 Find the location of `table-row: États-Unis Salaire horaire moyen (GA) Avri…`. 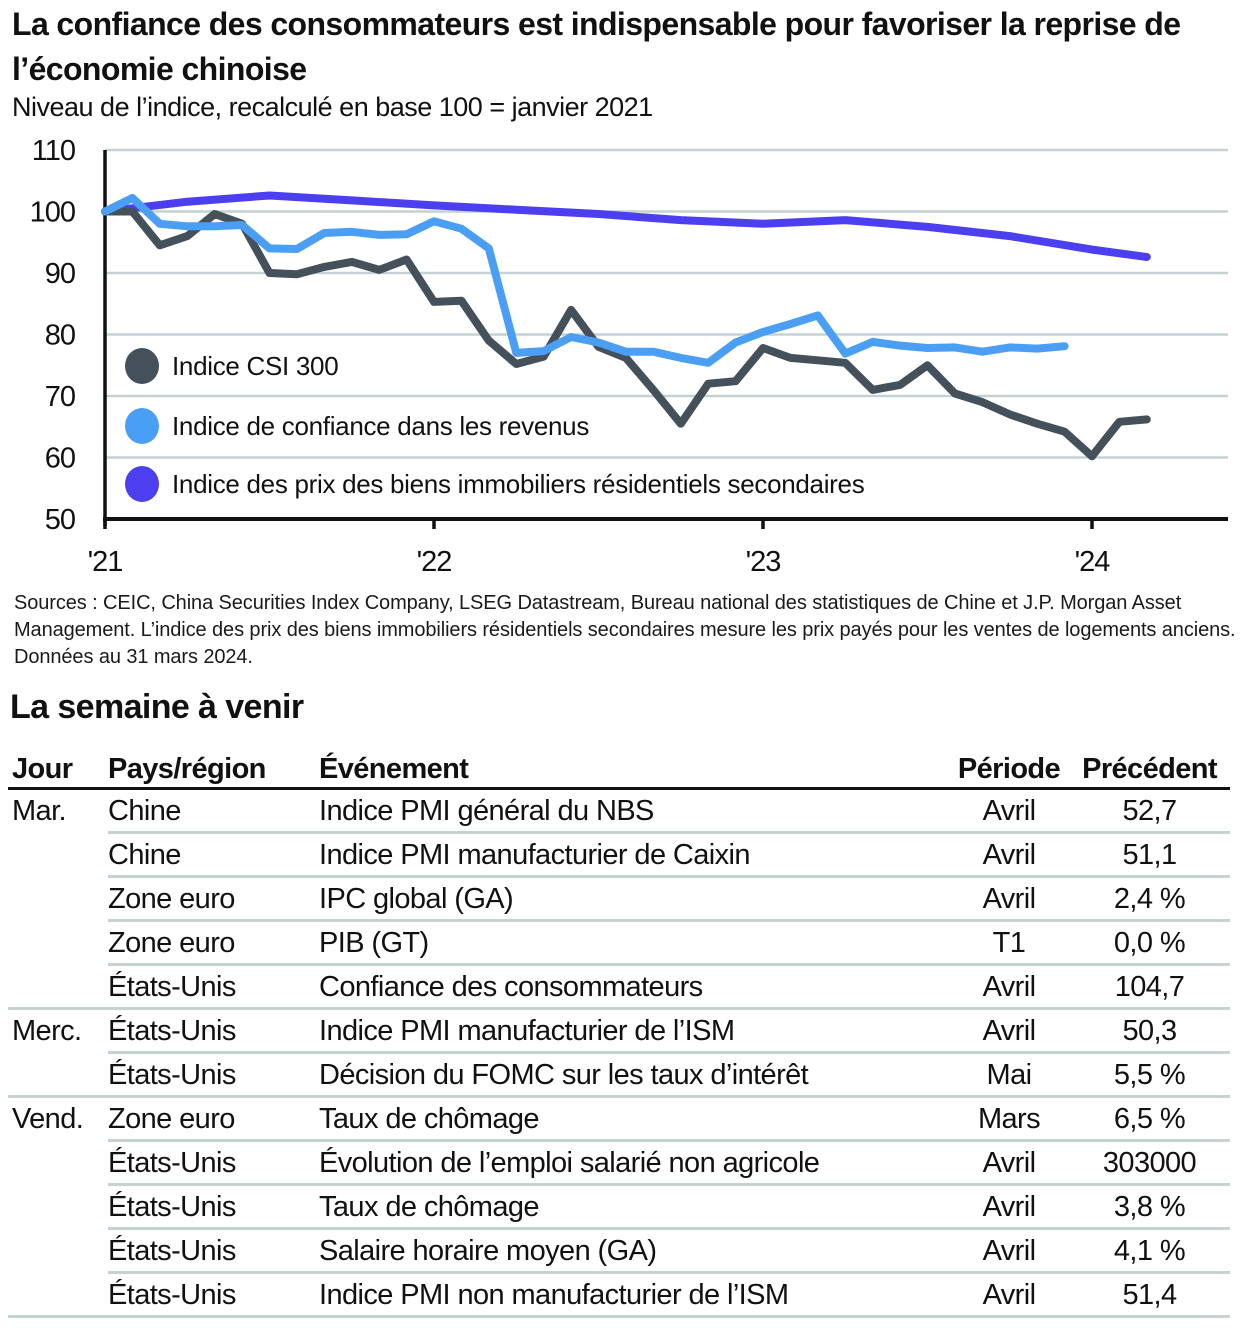

table-row: États-Unis Salaire horaire moyen (GA) Avri… is located at coordinates (619, 1251).